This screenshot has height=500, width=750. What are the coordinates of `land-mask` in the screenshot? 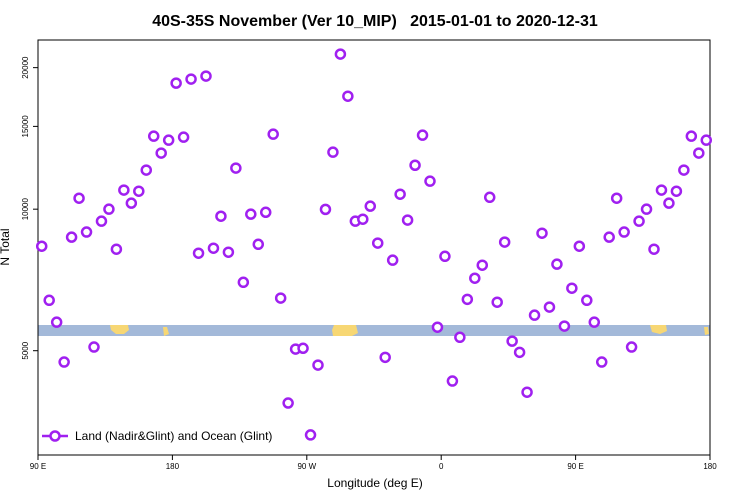 It's located at (374, 330).